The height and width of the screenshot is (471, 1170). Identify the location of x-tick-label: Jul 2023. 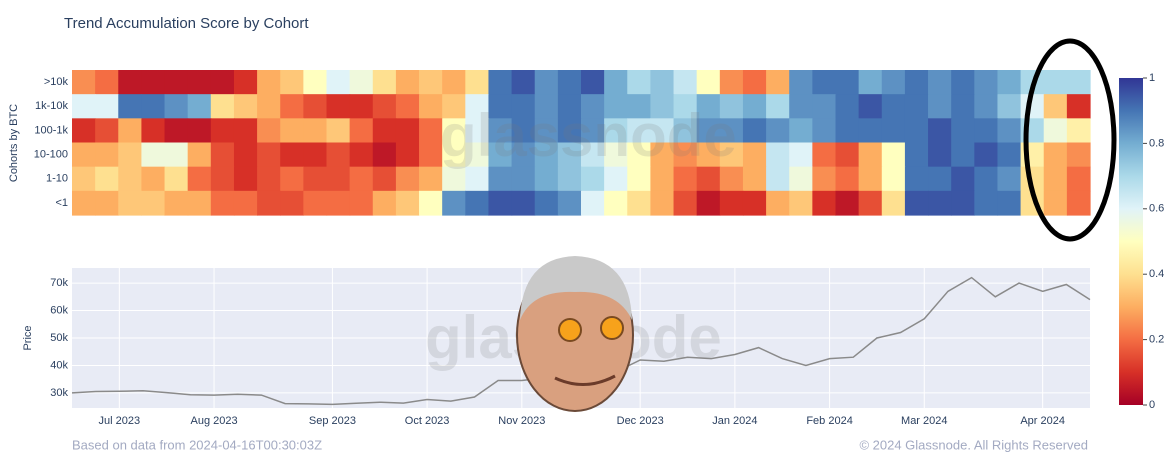
(120, 421).